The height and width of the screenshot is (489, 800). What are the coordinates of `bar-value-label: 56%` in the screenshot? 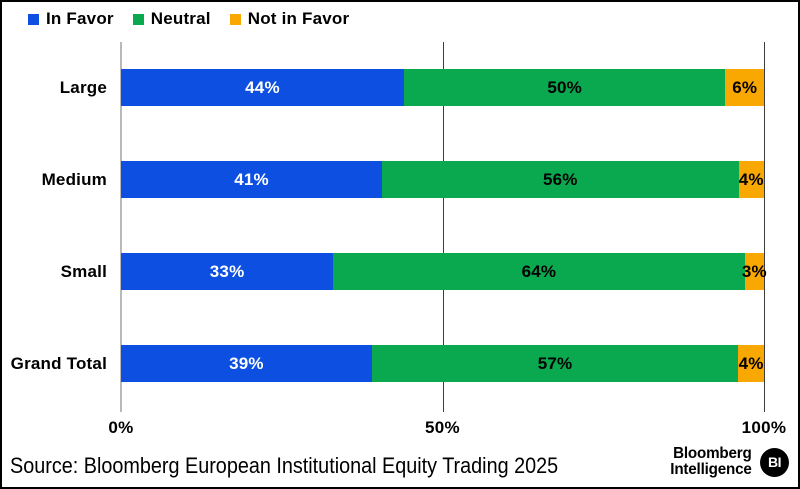 It's located at (560, 179).